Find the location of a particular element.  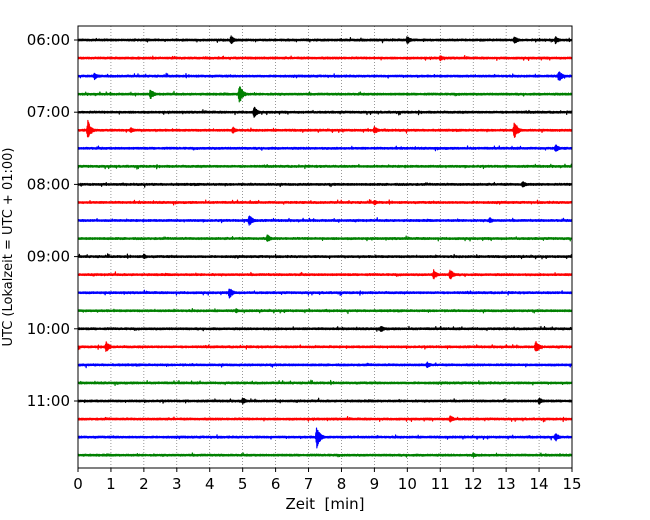

y-axis-ticks: 06:00 07:00 08:00 09:00 10:00 11:00 is located at coordinates (52, 220).